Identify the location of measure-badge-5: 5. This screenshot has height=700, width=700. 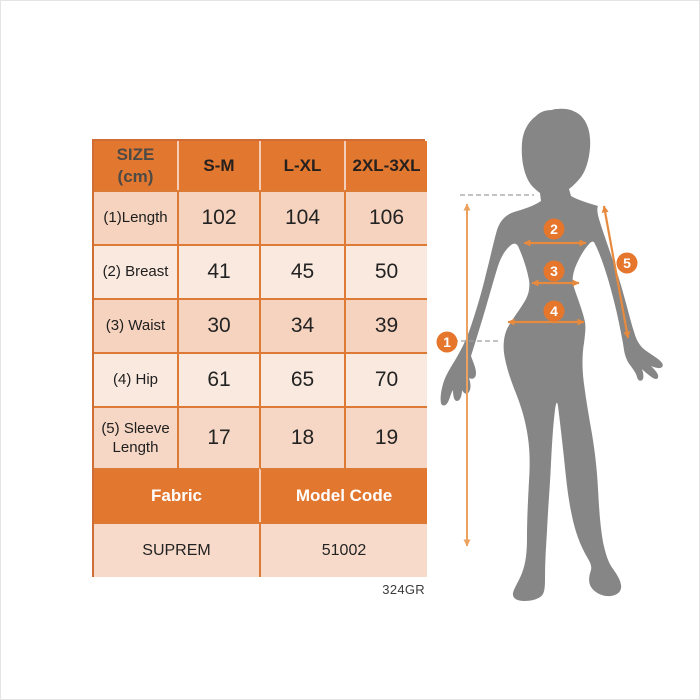
(627, 263).